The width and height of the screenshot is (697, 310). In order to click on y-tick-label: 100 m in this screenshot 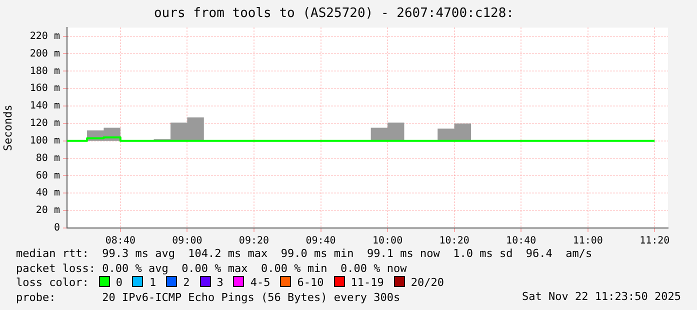, I will do `click(45, 140)`.